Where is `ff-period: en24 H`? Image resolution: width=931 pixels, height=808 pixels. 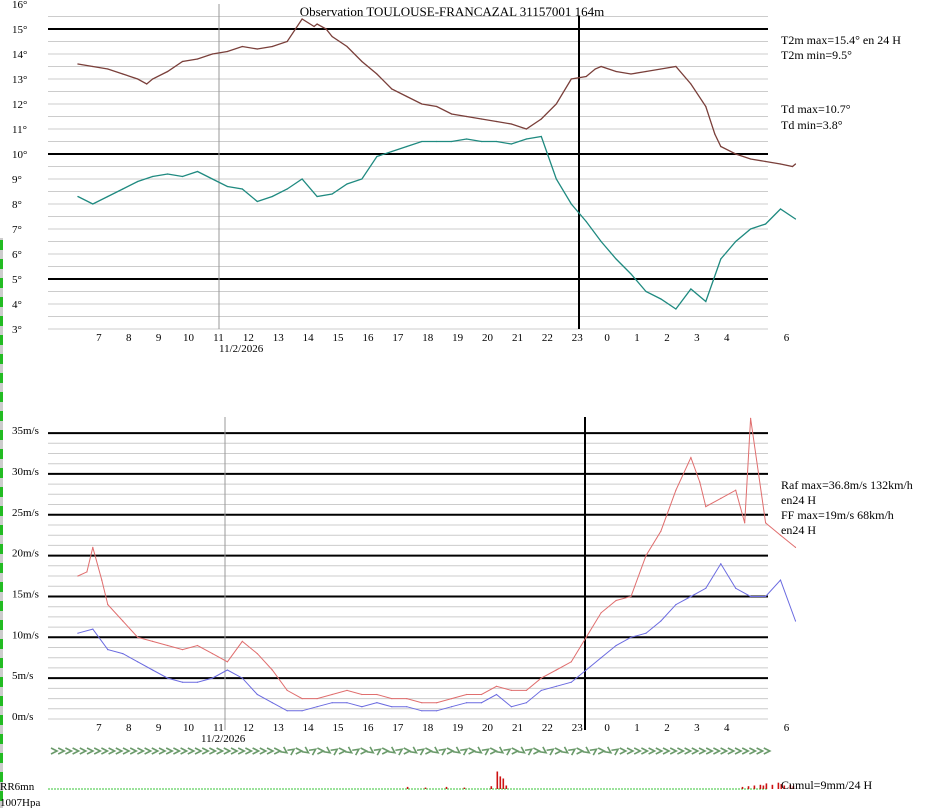 ff-period: en24 H is located at coordinates (798, 530).